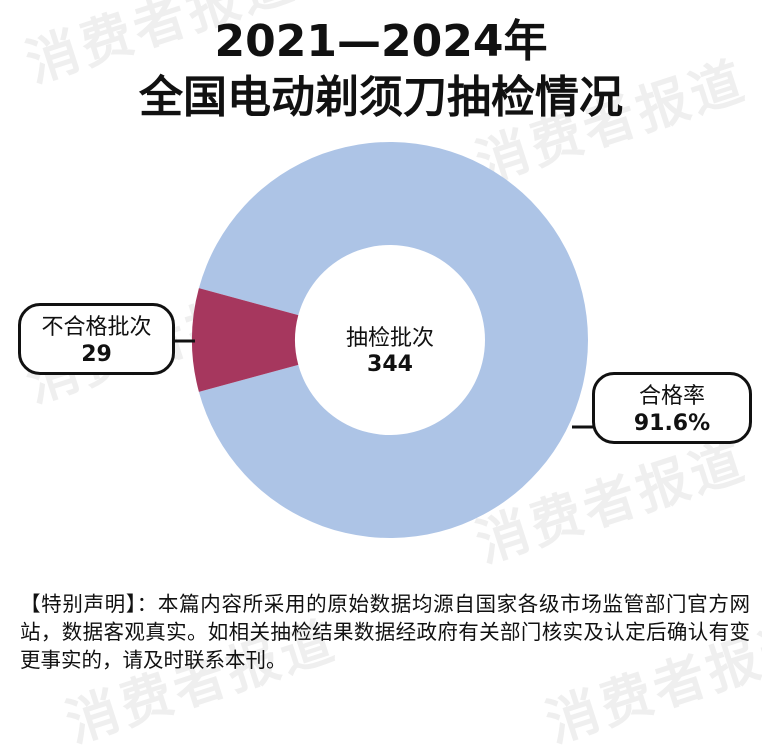 This screenshot has width=762, height=756. I want to click on chart-title: 2021—2024年 全国电动剃须刀抽检情况, so click(381, 70).